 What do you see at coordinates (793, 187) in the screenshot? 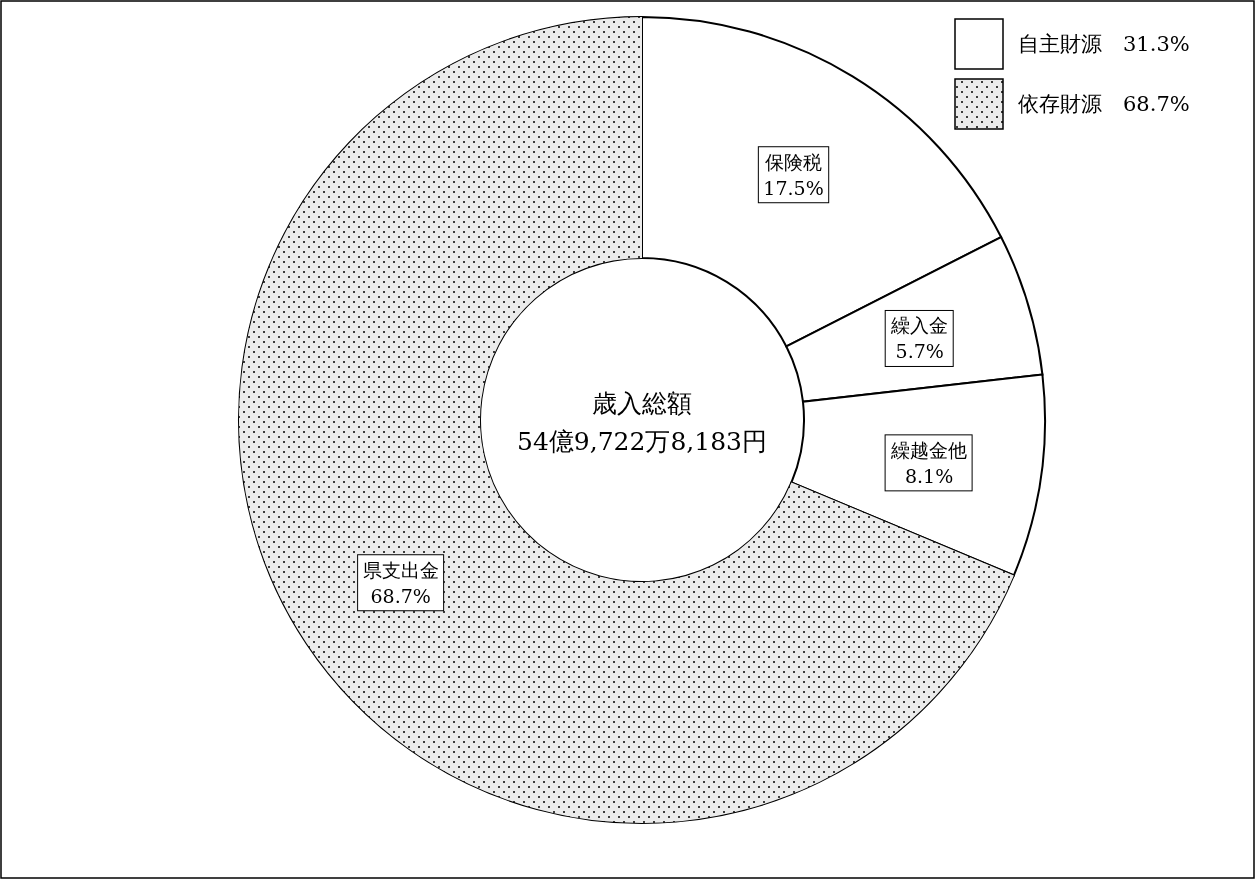
I see `data-label: 17.5%` at bounding box center [793, 187].